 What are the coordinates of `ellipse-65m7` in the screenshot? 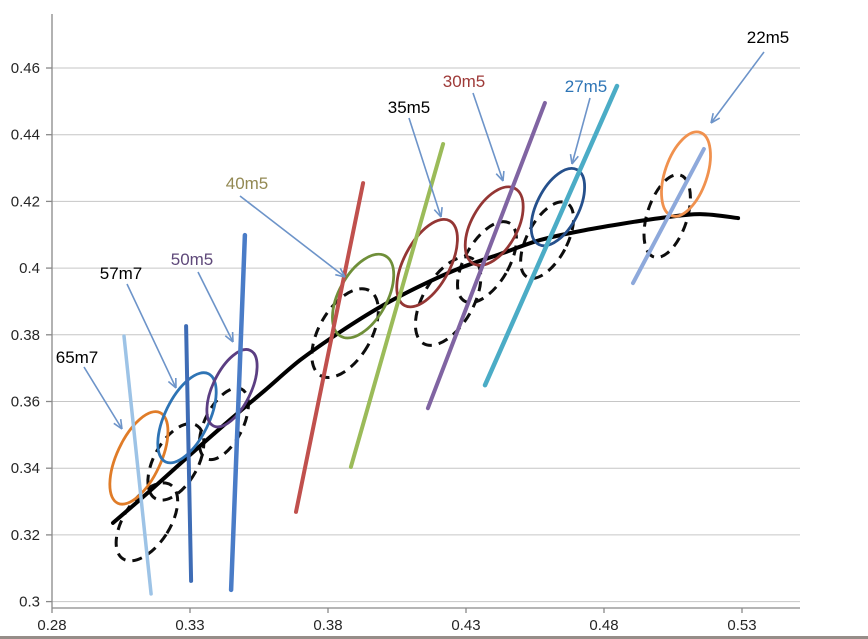 It's located at (139, 458).